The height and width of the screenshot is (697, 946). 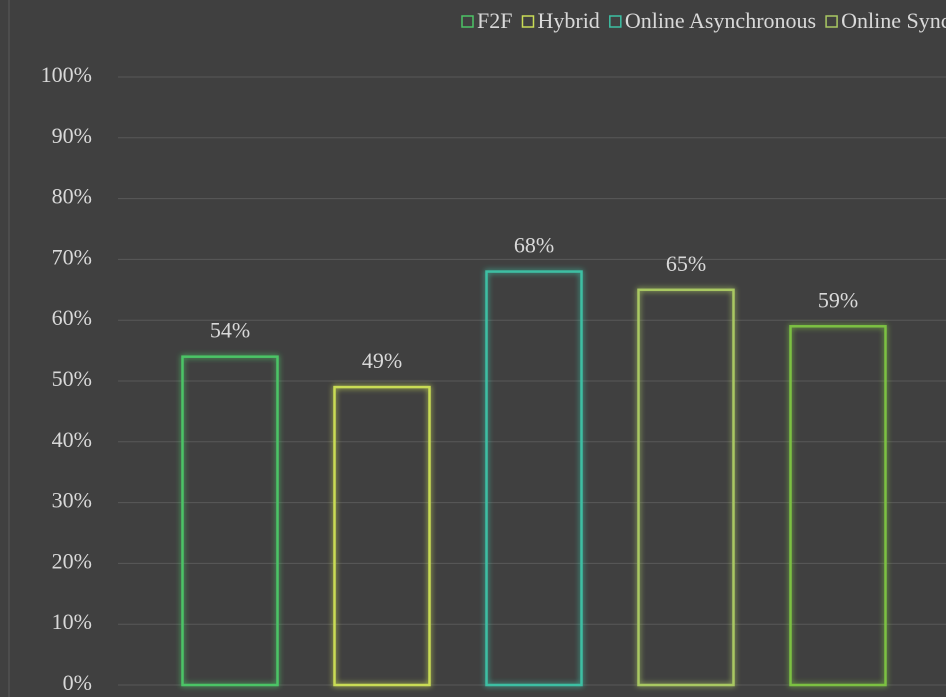 I want to click on y-tick-label: 70%, so click(x=72, y=256).